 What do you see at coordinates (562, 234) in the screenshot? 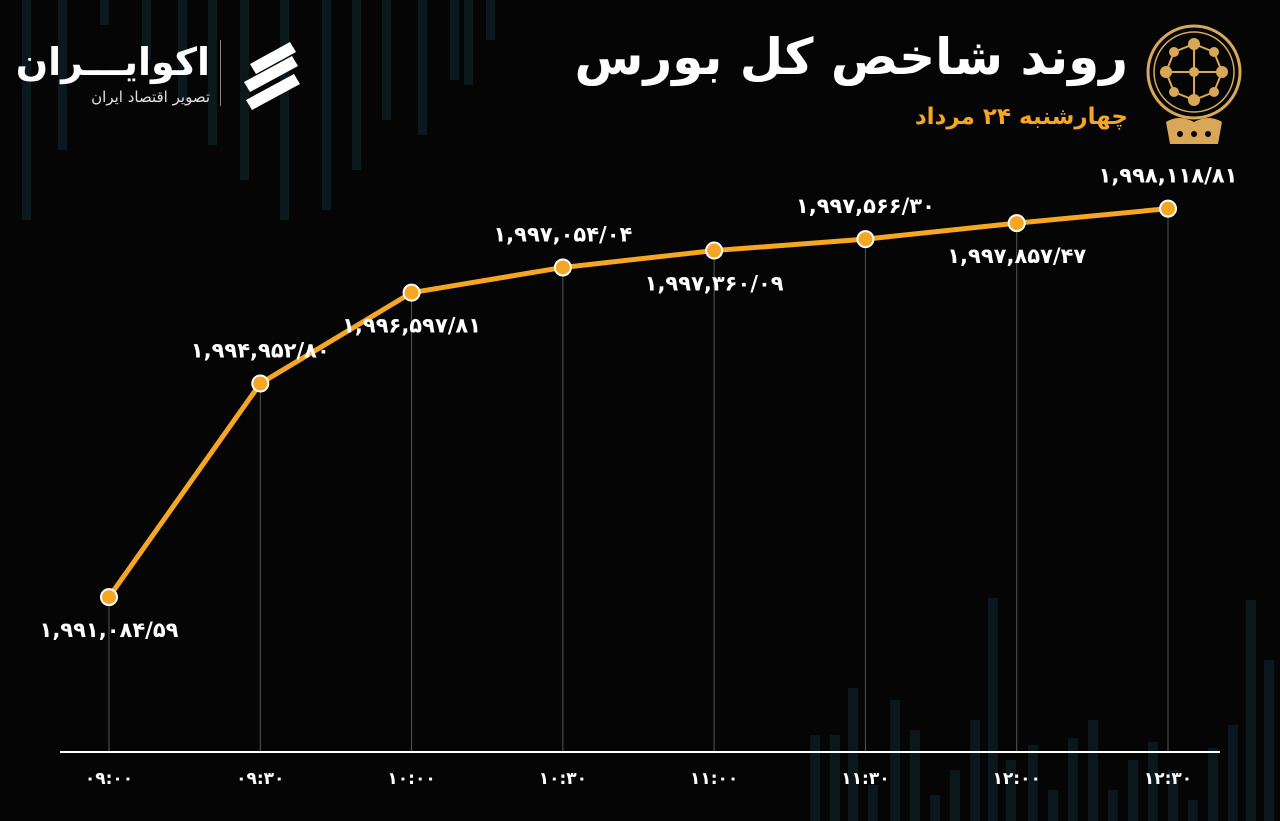
I see `data-label: ۱,۹۹۷,۰۵۴/۰۴` at bounding box center [562, 234].